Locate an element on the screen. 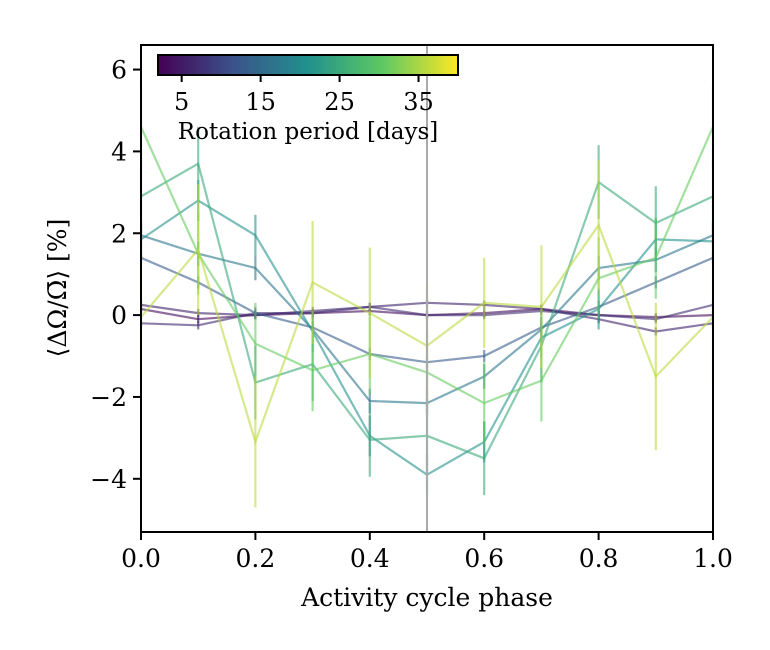 The image size is (770, 650). x-tick-label: 1.0 is located at coordinates (713, 558).